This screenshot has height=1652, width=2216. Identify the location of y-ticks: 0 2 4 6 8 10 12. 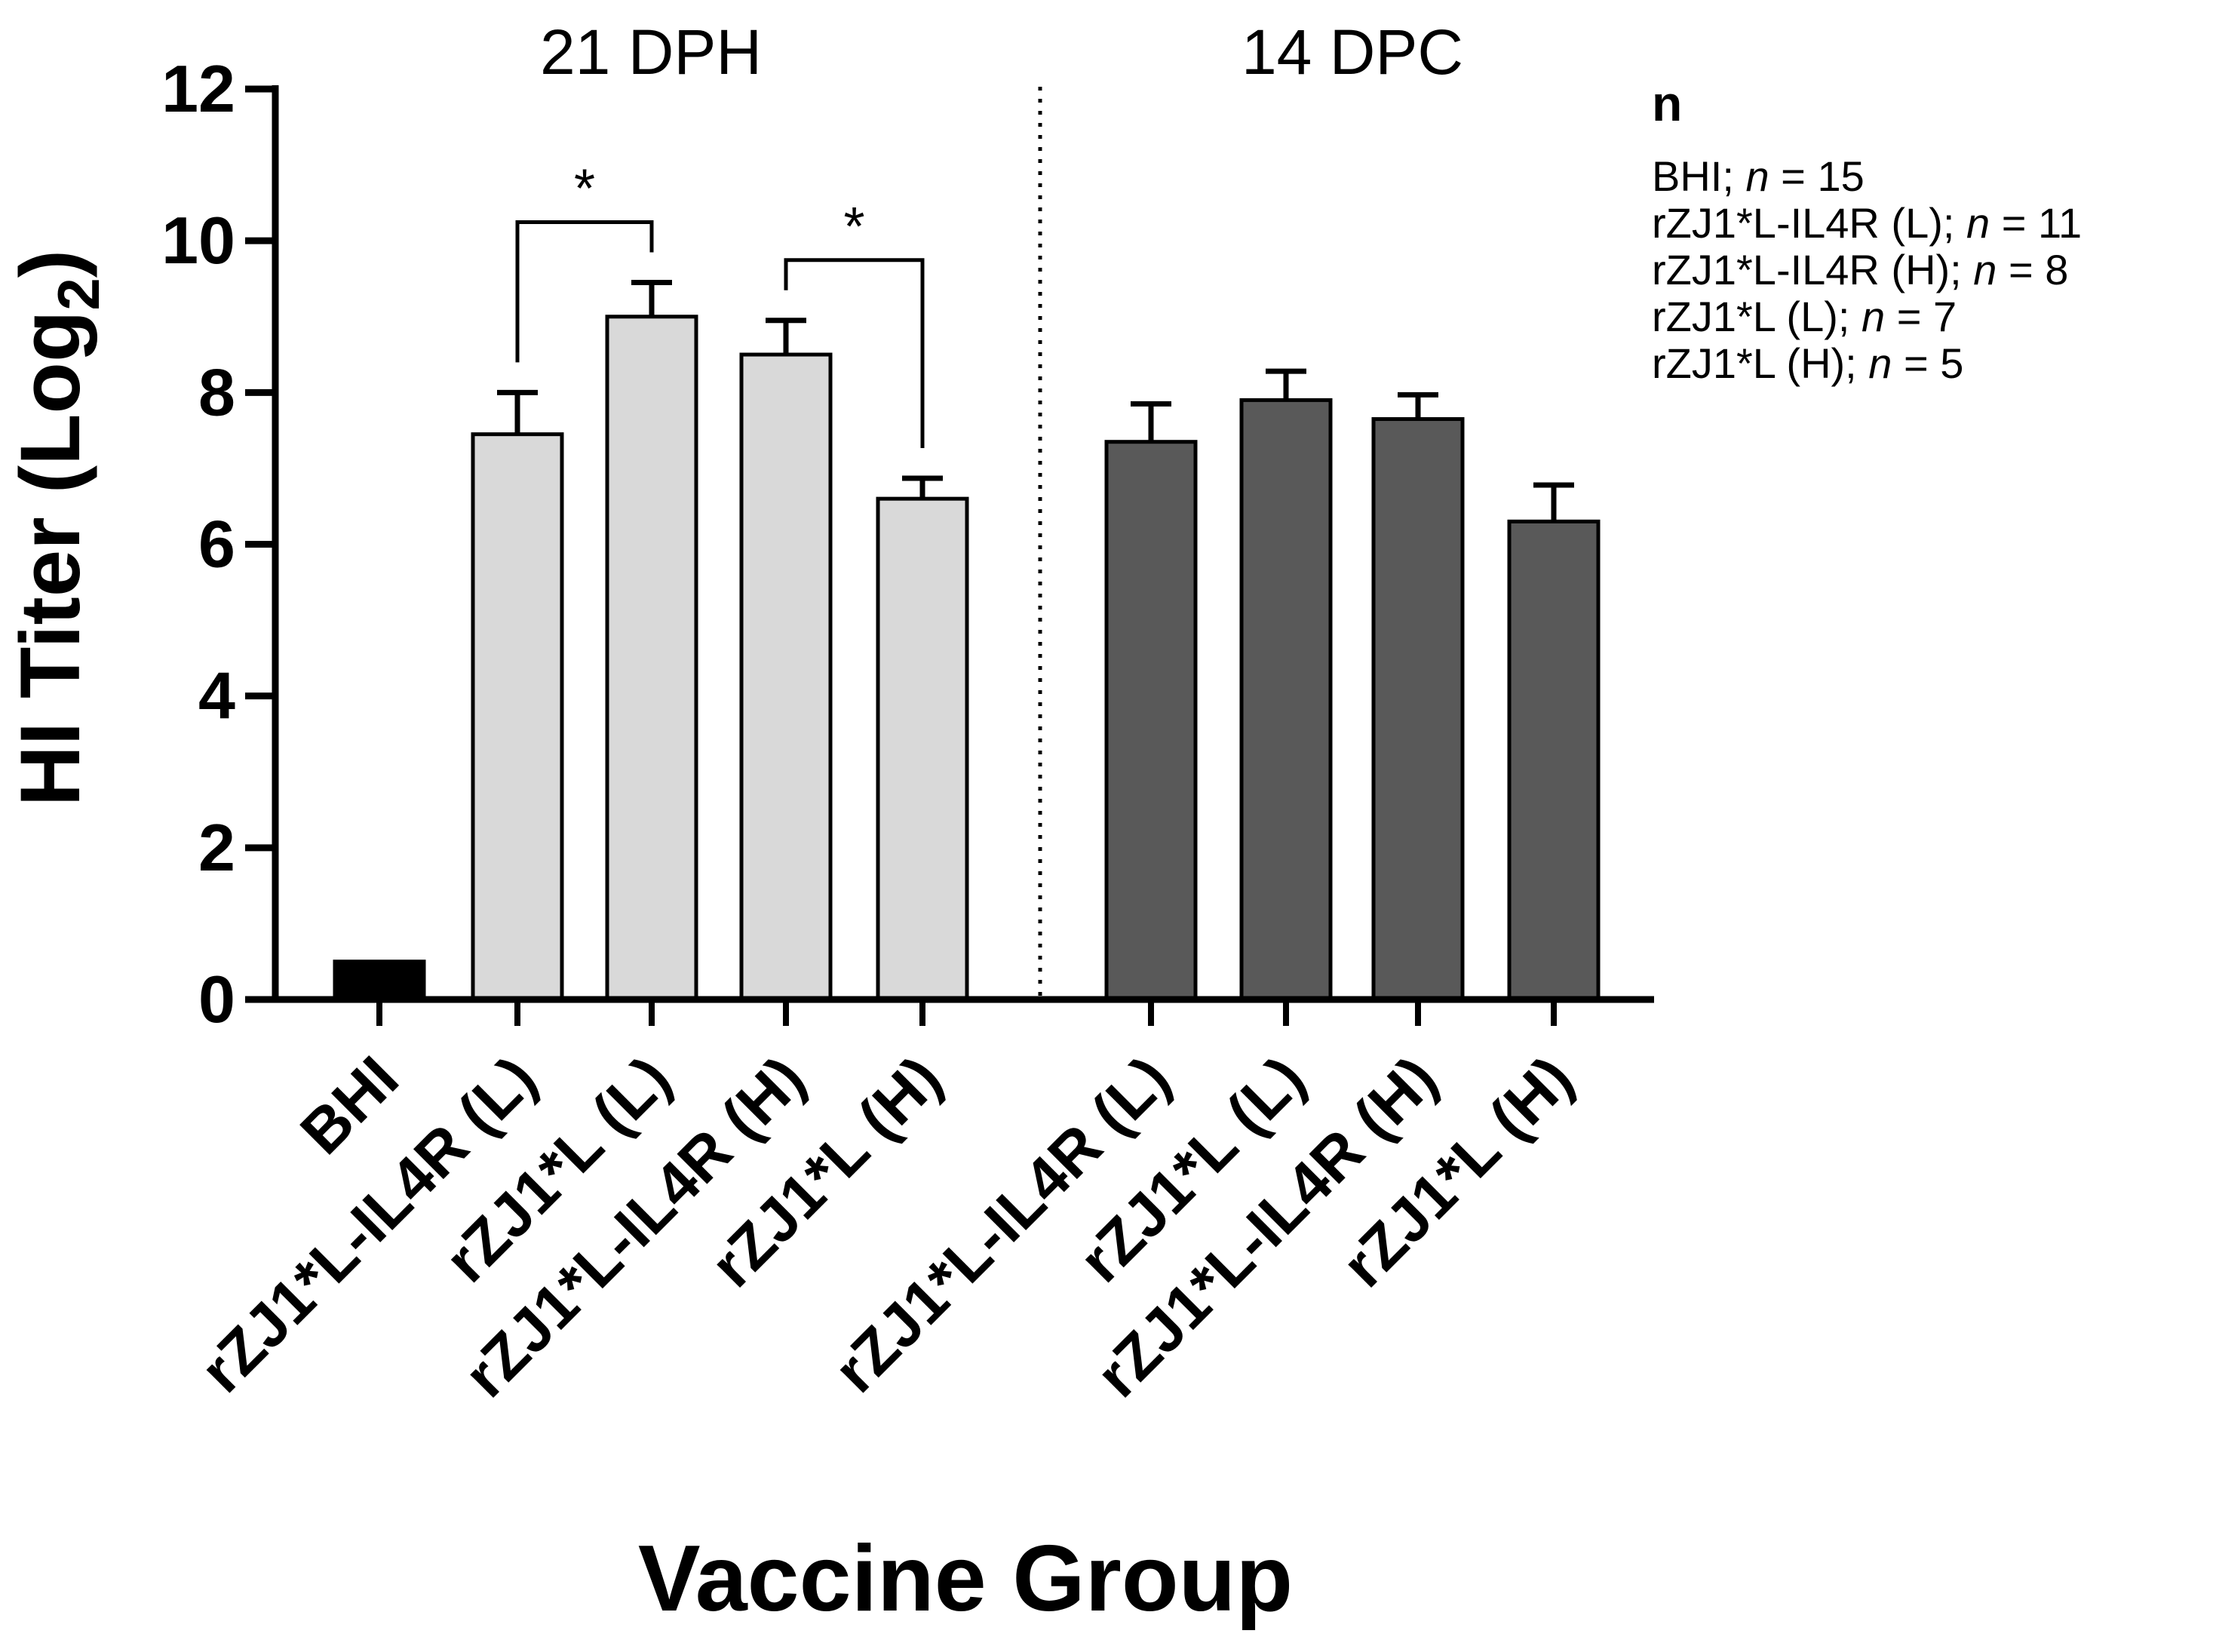
(218, 543).